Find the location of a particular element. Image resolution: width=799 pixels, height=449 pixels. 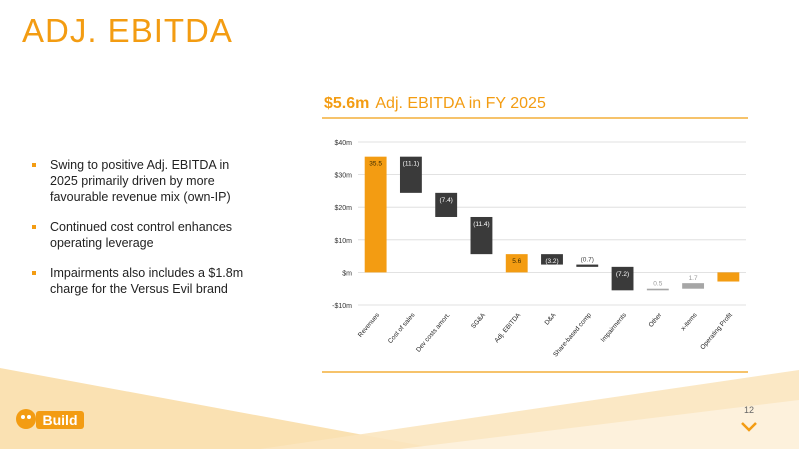

data-label: (3.2) is located at coordinates (551, 261).